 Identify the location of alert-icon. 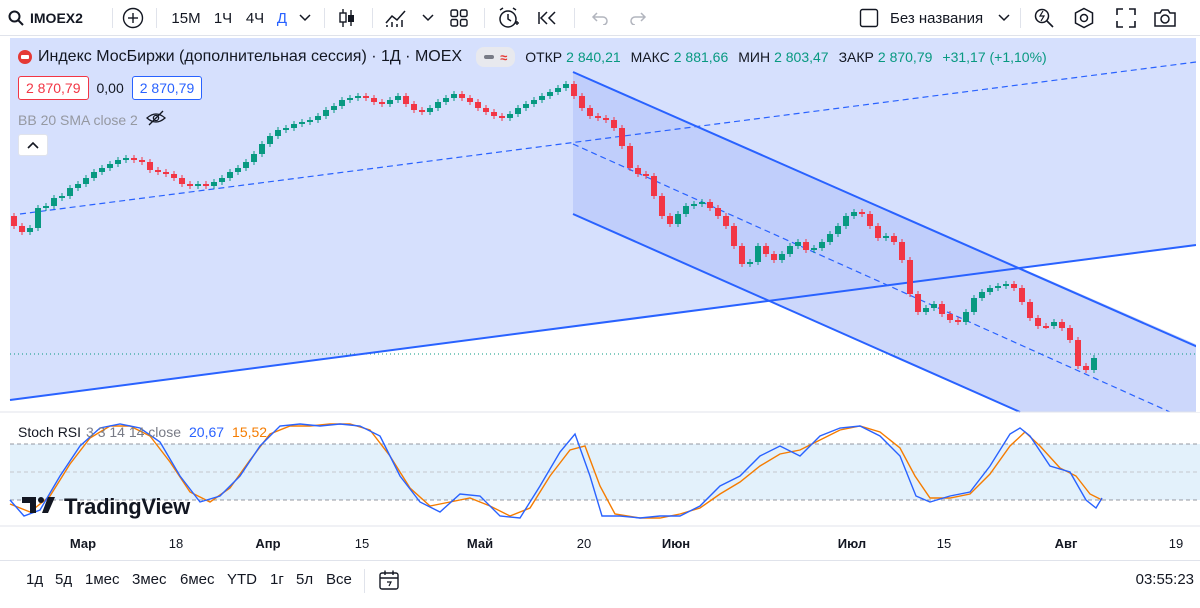
(508, 18).